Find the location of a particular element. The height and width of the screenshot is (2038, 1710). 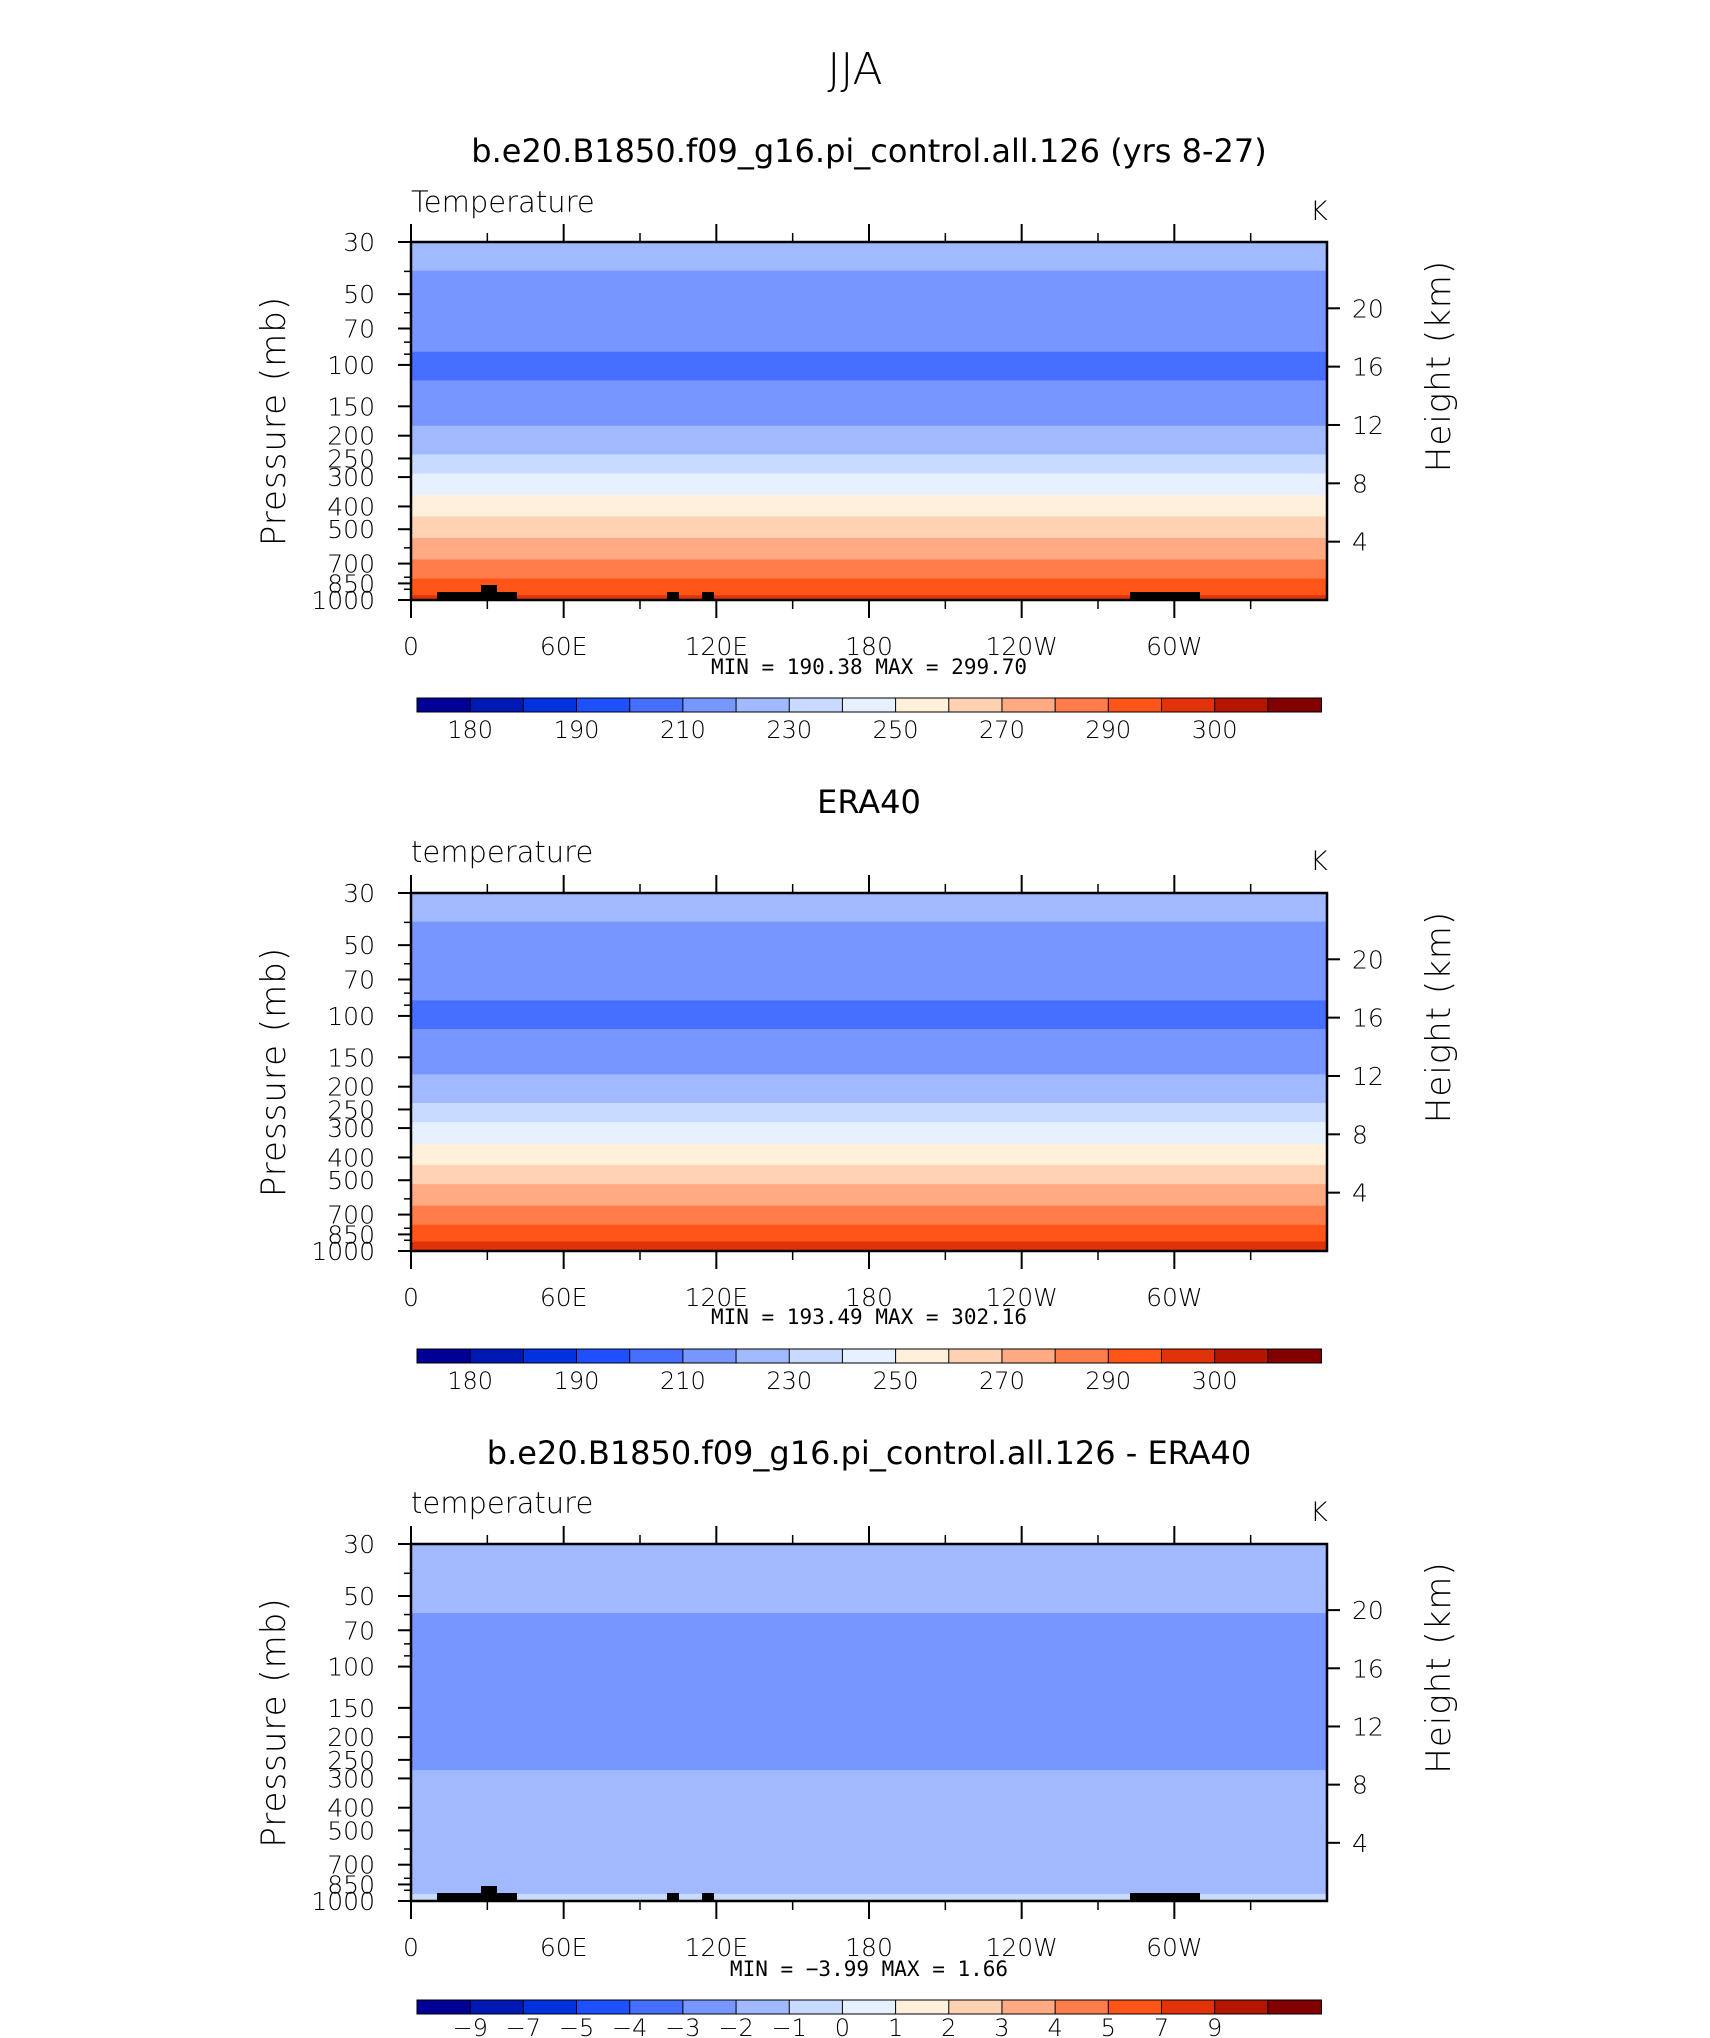

y-tick-label: 500 is located at coordinates (351, 529).